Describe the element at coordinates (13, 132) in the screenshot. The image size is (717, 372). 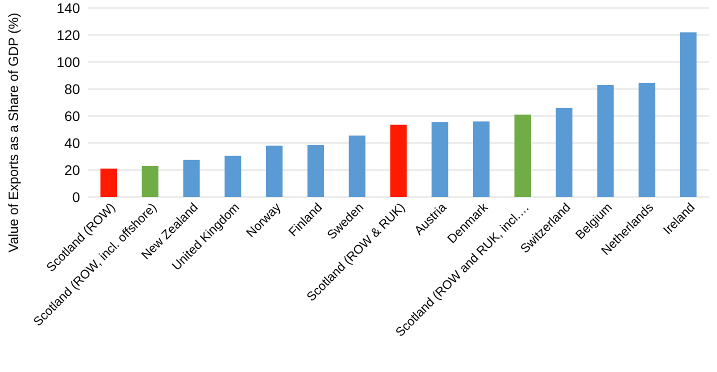
I see `y-axis-title: Value of Exports as a Share of GDP (%)` at that location.